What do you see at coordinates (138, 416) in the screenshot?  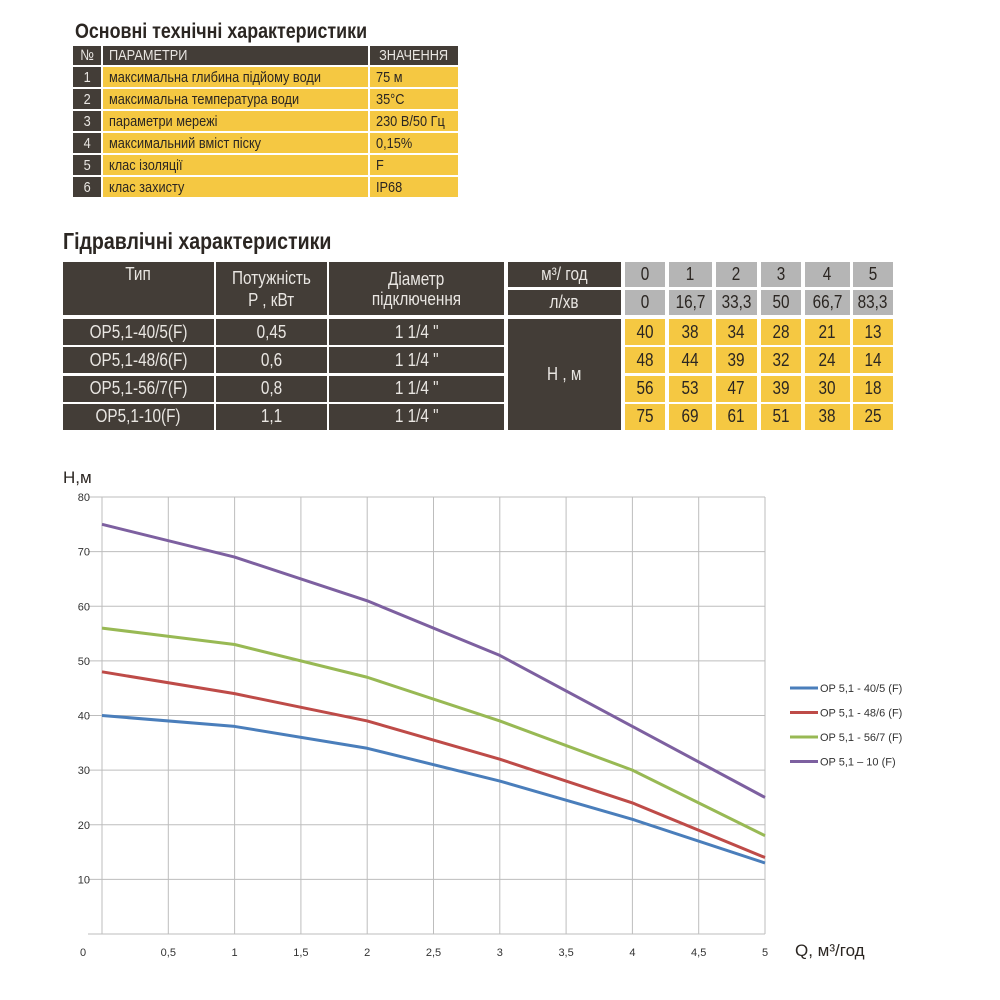 I see `pump-type: OP5,1-10(F)` at bounding box center [138, 416].